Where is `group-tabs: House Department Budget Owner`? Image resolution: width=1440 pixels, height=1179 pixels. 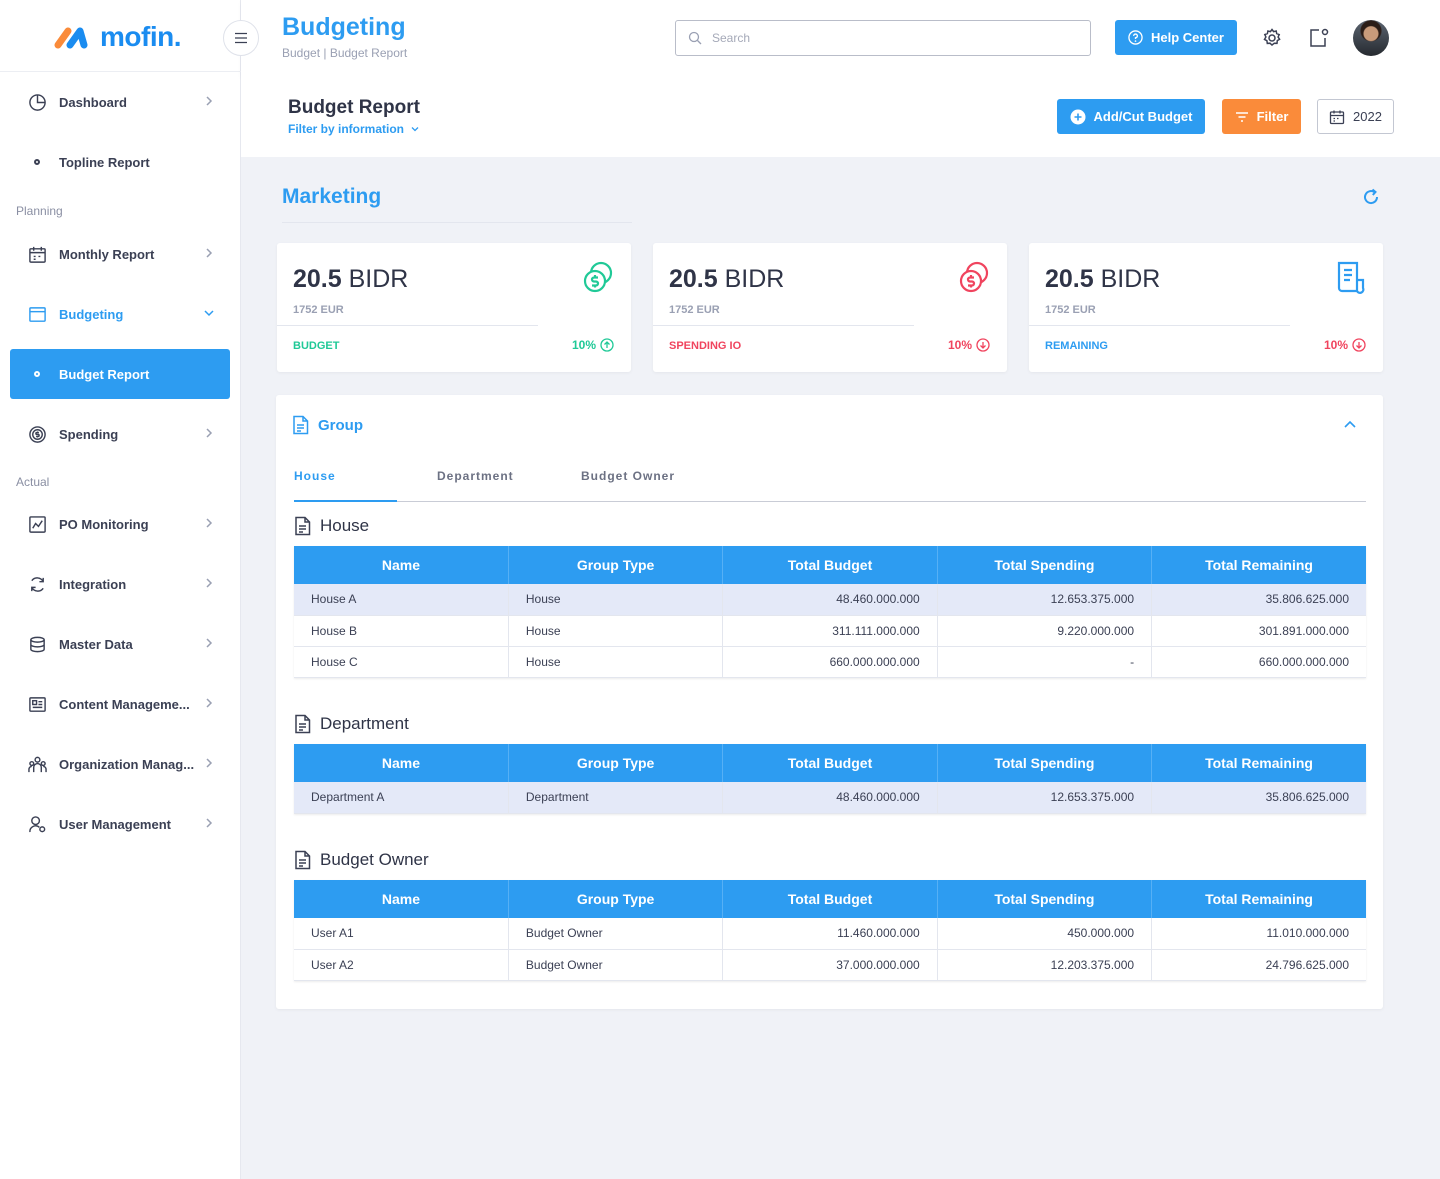
group-tabs: House Department Budget Owner is located at coordinates (830, 479).